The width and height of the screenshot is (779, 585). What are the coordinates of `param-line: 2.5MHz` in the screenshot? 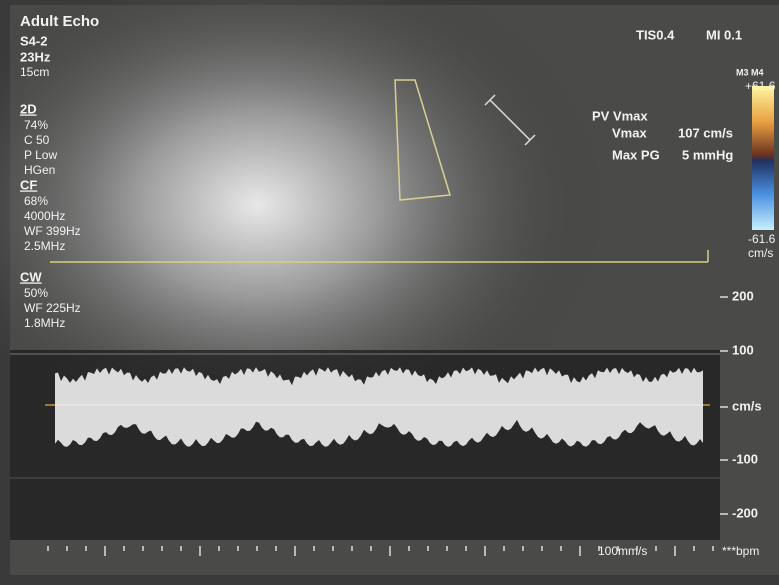 It's located at (44, 246).